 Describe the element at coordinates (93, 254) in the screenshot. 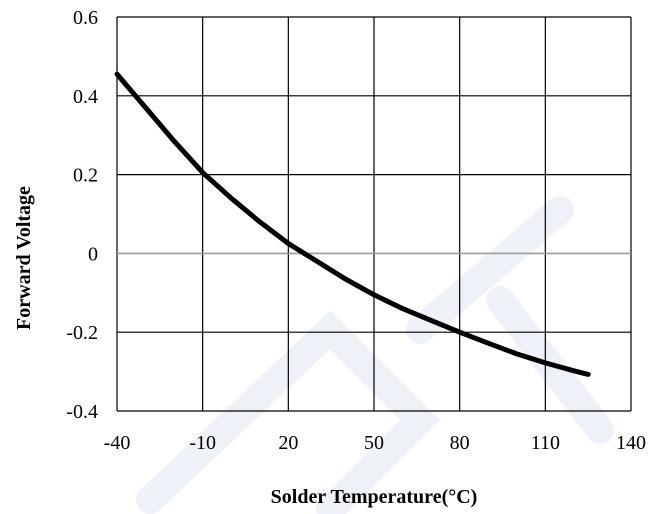

I see `y-tick-label: 0` at that location.